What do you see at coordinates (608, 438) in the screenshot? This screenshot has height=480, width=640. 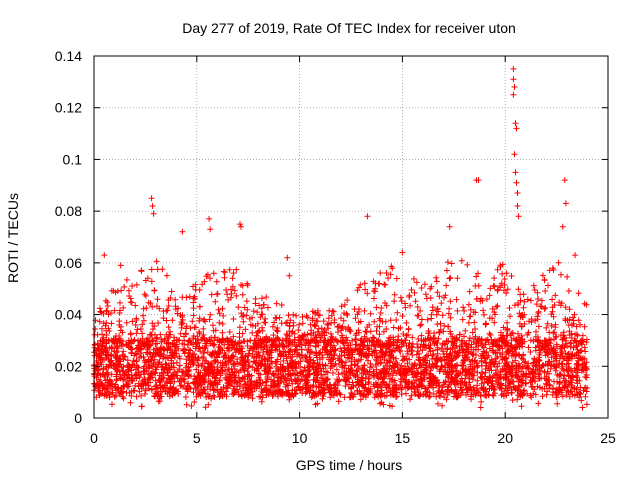 I see `x-tick-label: 25` at bounding box center [608, 438].